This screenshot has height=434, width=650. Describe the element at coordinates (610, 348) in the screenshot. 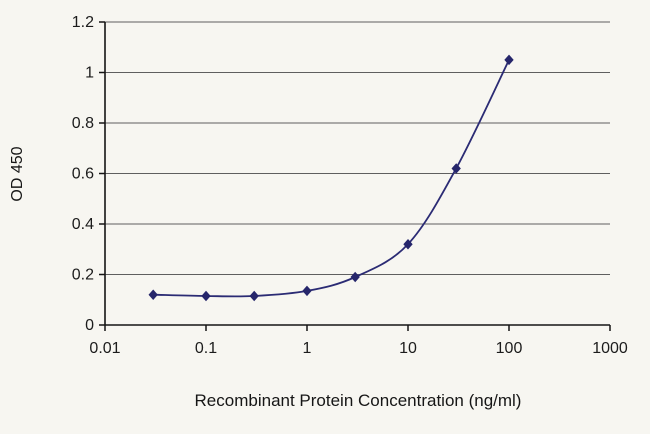

I see `x-tick-label: 1000` at that location.